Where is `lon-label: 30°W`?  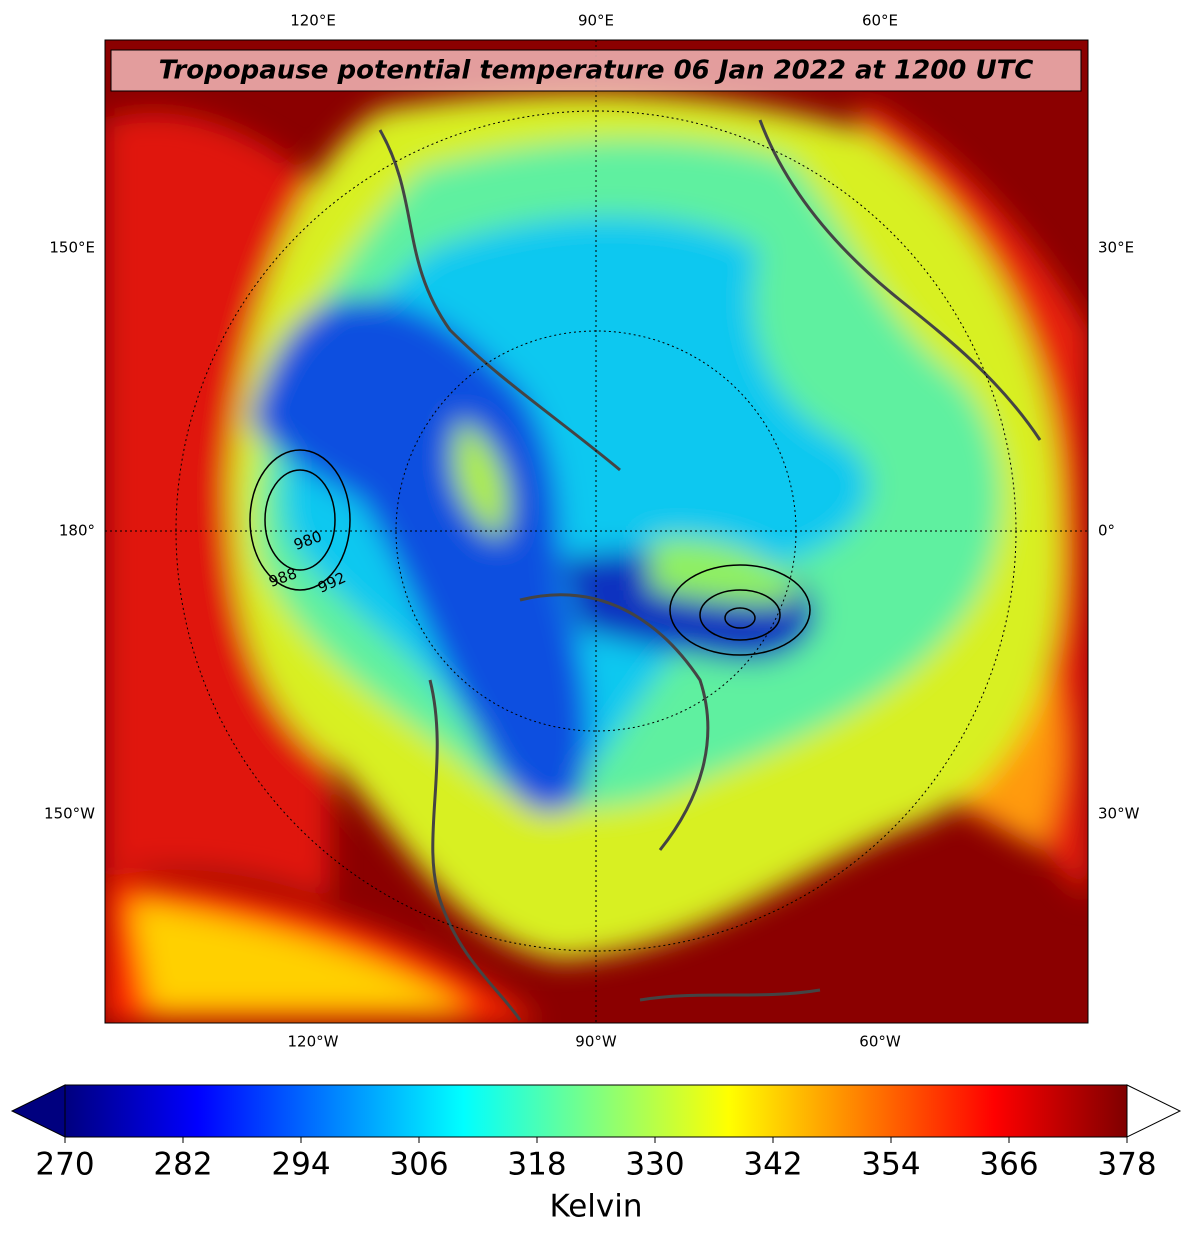
lon-label: 30°W is located at coordinates (1119, 814).